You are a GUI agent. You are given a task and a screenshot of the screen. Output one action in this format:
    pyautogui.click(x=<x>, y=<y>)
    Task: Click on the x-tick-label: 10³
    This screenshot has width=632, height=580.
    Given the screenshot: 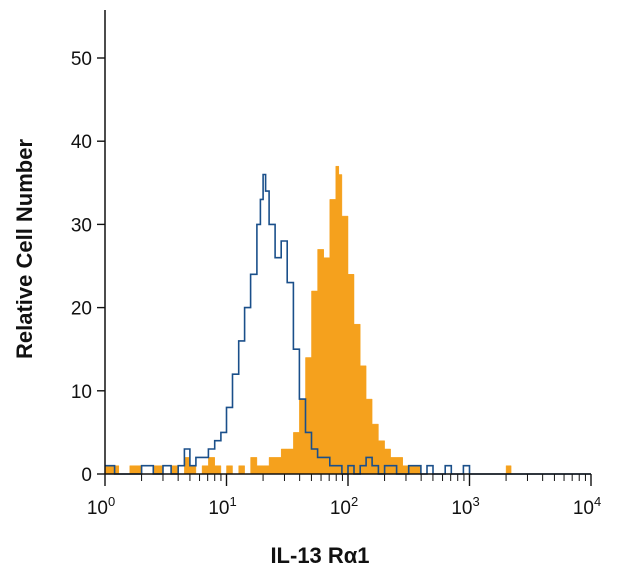 What is the action you would take?
    pyautogui.click(x=465, y=506)
    